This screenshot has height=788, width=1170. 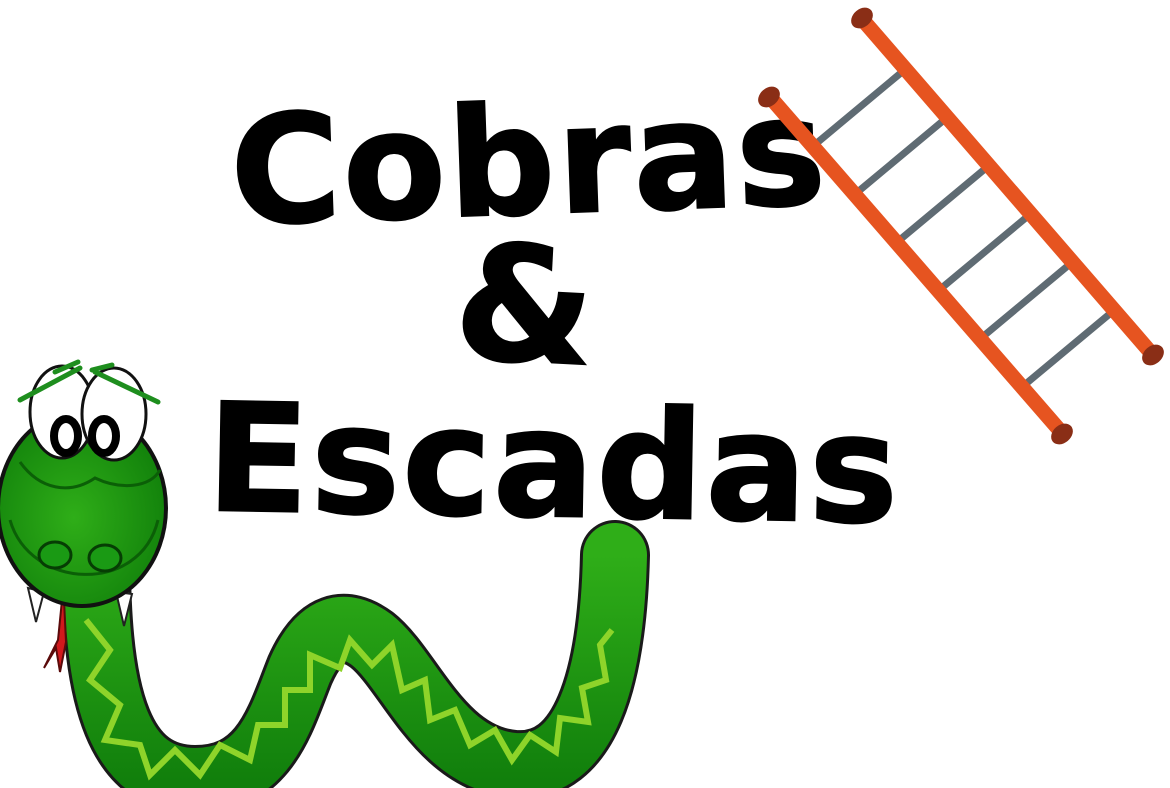 I want to click on snake-nostril-right, so click(x=105, y=558).